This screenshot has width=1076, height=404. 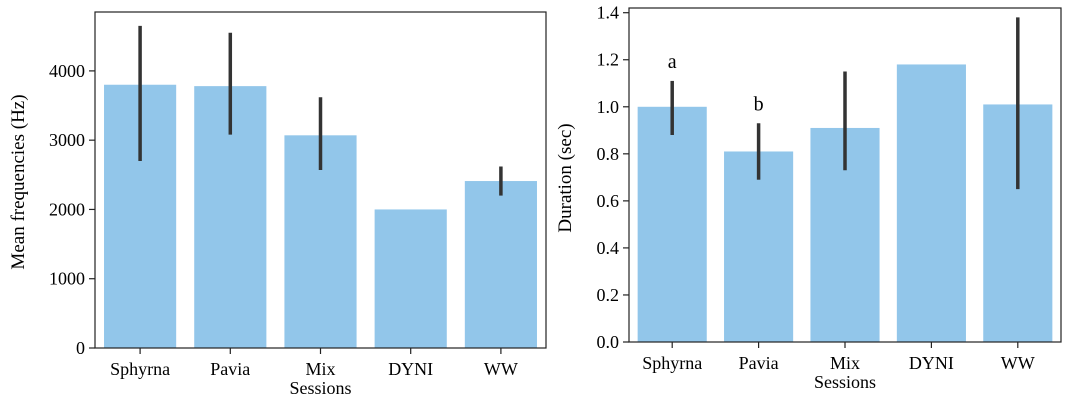 I want to click on significance-label: b, so click(x=759, y=104).